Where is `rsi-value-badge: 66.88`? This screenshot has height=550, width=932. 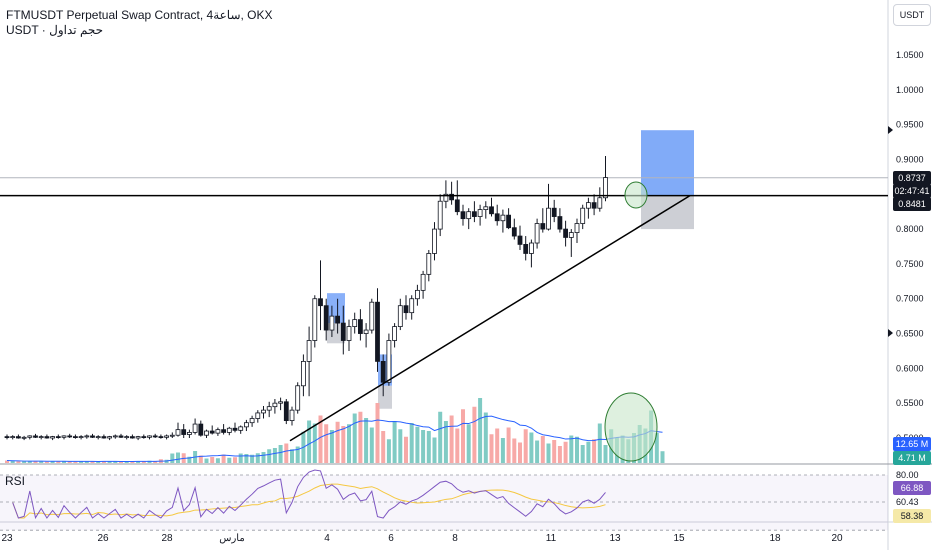 rsi-value-badge: 66.88 is located at coordinates (912, 488).